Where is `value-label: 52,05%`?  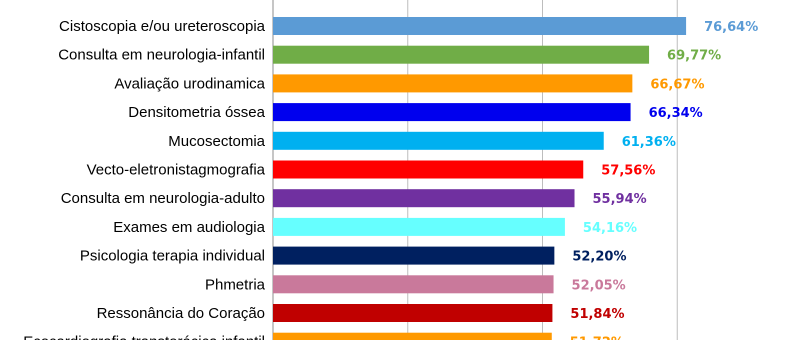
value-label: 52,05% is located at coordinates (599, 285).